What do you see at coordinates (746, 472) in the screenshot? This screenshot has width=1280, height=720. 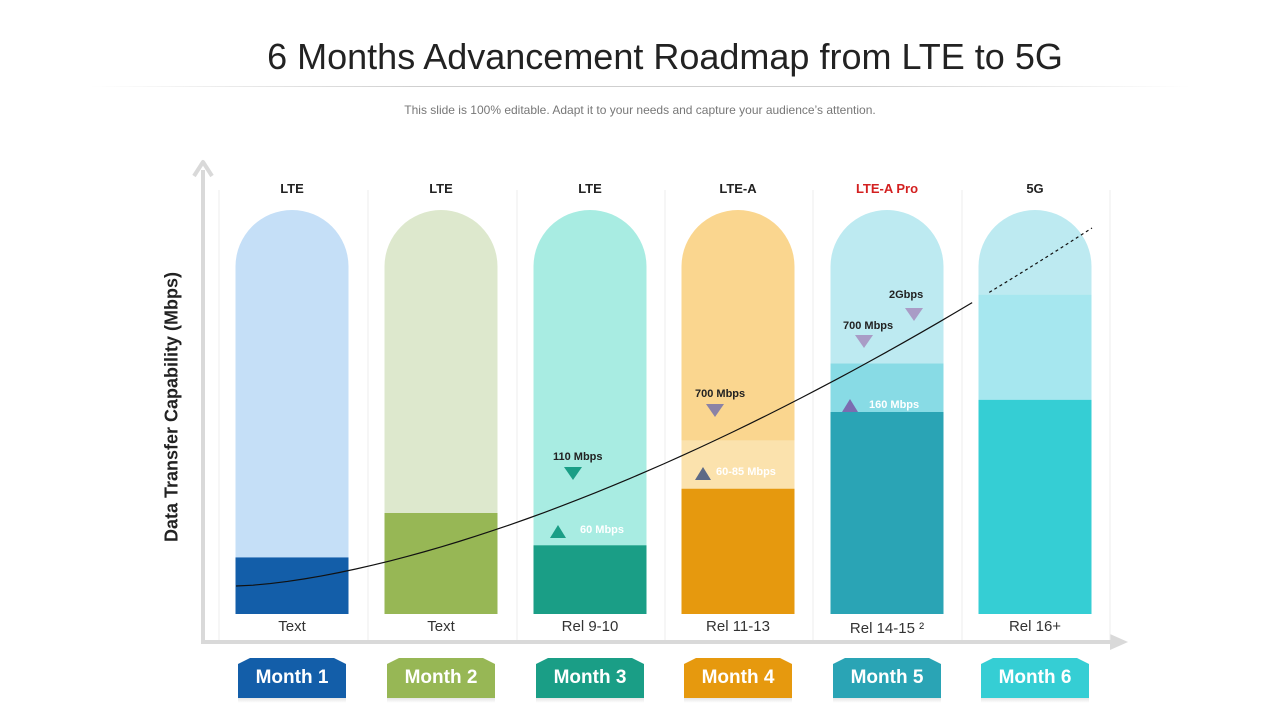 I see `marker-value-label: 60-85 Mbps` at bounding box center [746, 472].